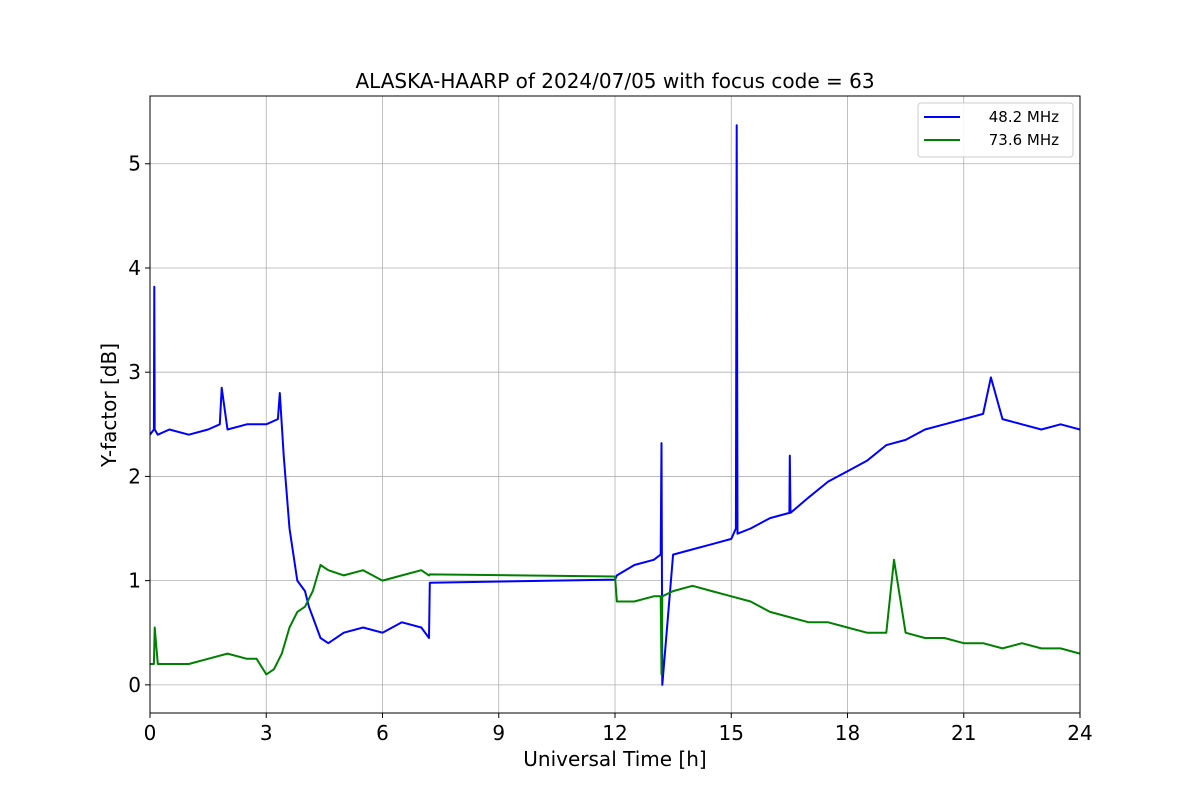 The image size is (1200, 800). What do you see at coordinates (109, 405) in the screenshot?
I see `y-axis-label: Y-factor [dB]` at bounding box center [109, 405].